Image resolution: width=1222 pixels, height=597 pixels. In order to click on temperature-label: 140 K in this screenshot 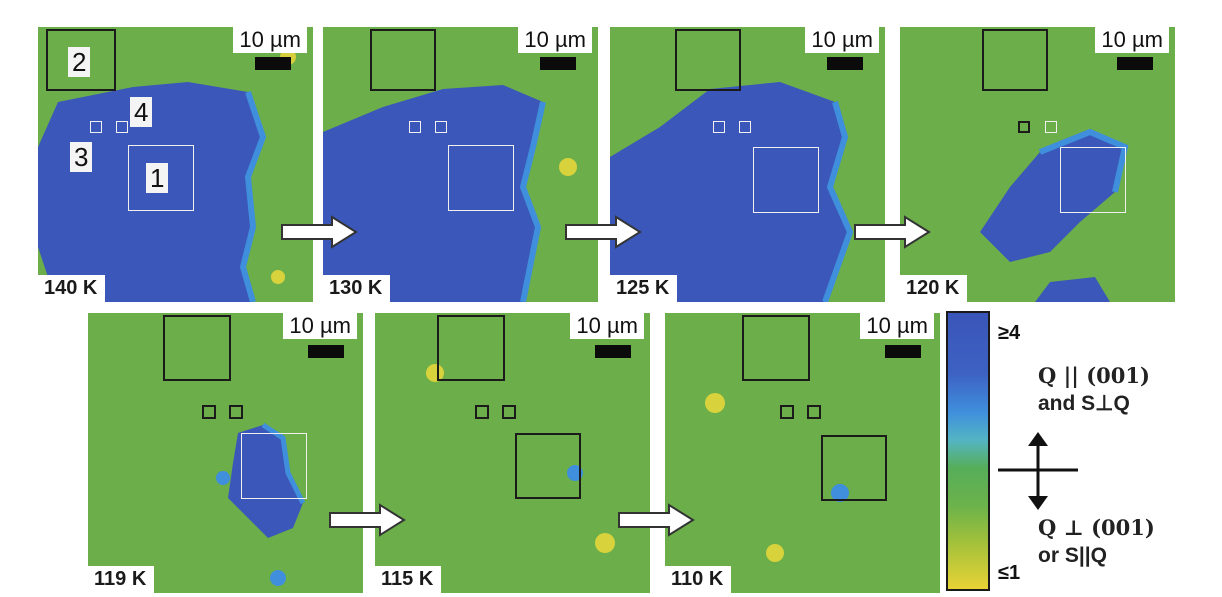, I will do `click(72, 288)`.